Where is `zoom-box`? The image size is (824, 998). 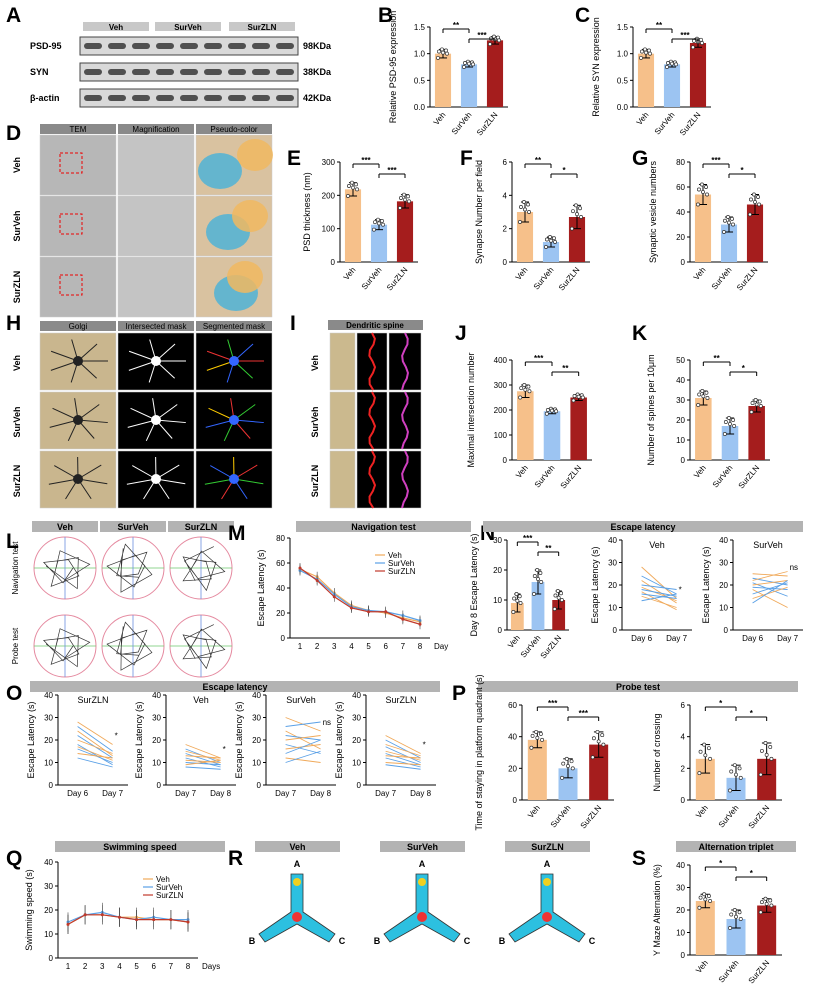
zoom-box is located at coordinates (71, 285).